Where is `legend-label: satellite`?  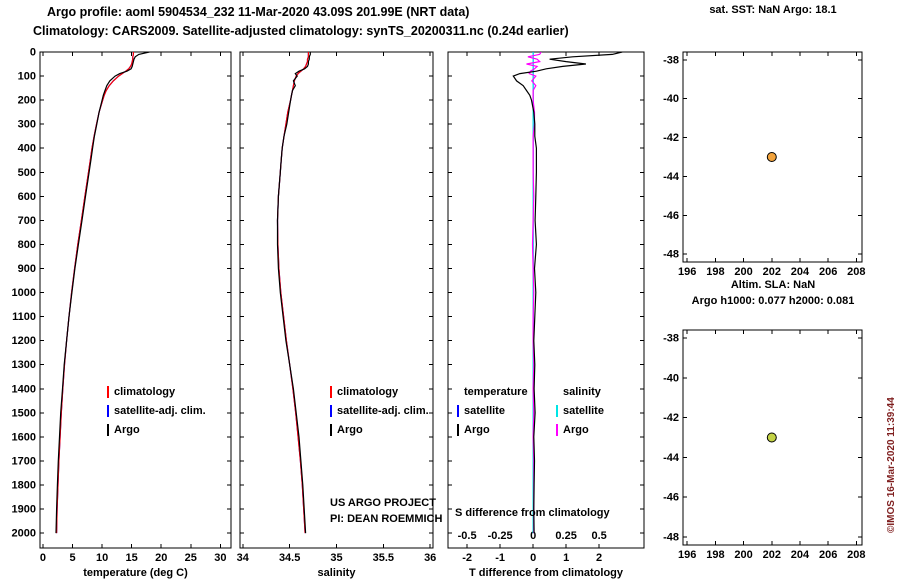 legend-label: satellite is located at coordinates (583, 410).